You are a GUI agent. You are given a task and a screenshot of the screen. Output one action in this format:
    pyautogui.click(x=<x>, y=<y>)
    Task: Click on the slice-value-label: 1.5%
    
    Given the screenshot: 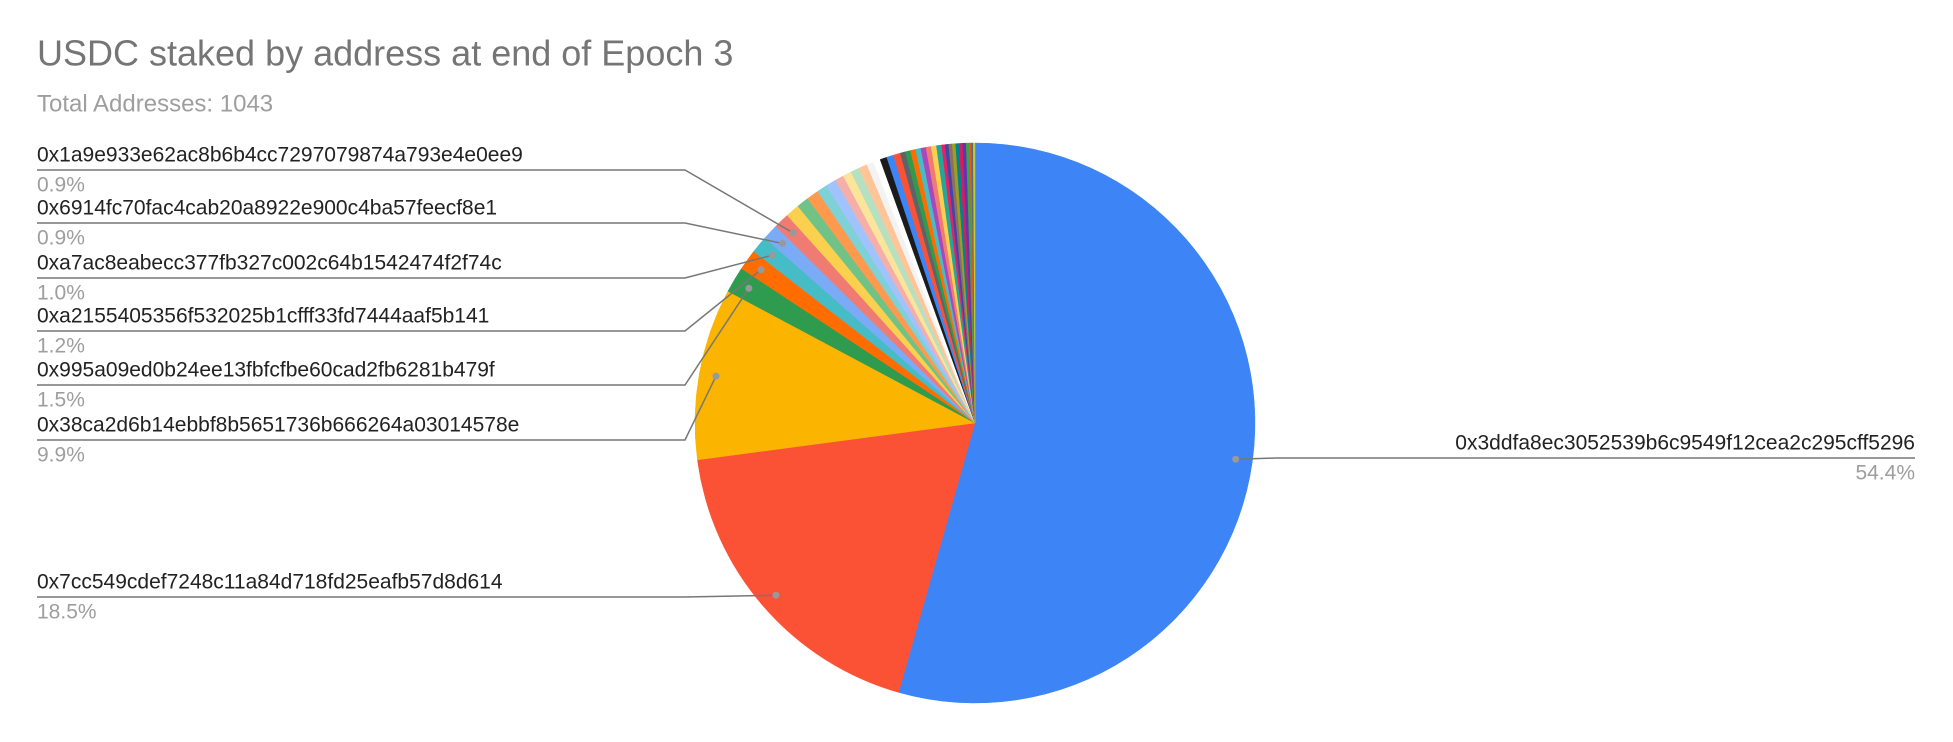 What is the action you would take?
    pyautogui.click(x=61, y=400)
    